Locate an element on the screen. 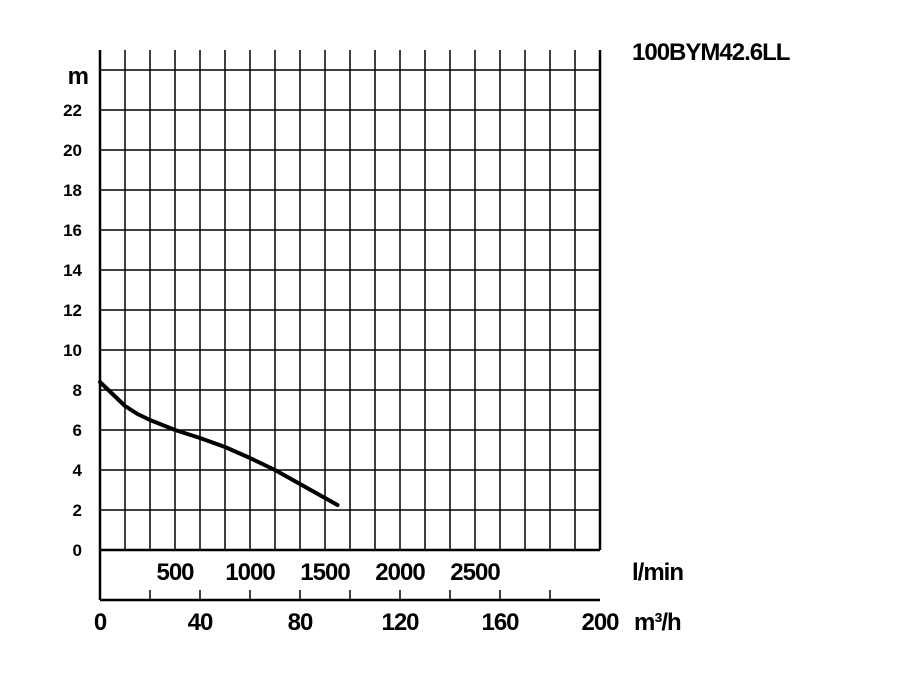  lmin-tick-label: 500 is located at coordinates (175, 572).